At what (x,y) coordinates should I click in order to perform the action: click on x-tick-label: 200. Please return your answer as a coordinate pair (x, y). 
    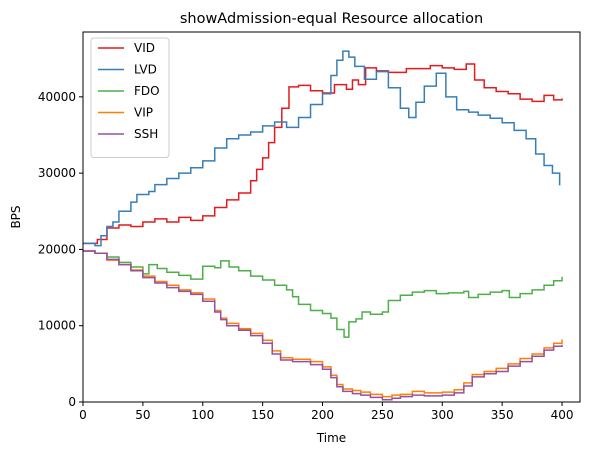
    Looking at the image, I should click on (322, 415).